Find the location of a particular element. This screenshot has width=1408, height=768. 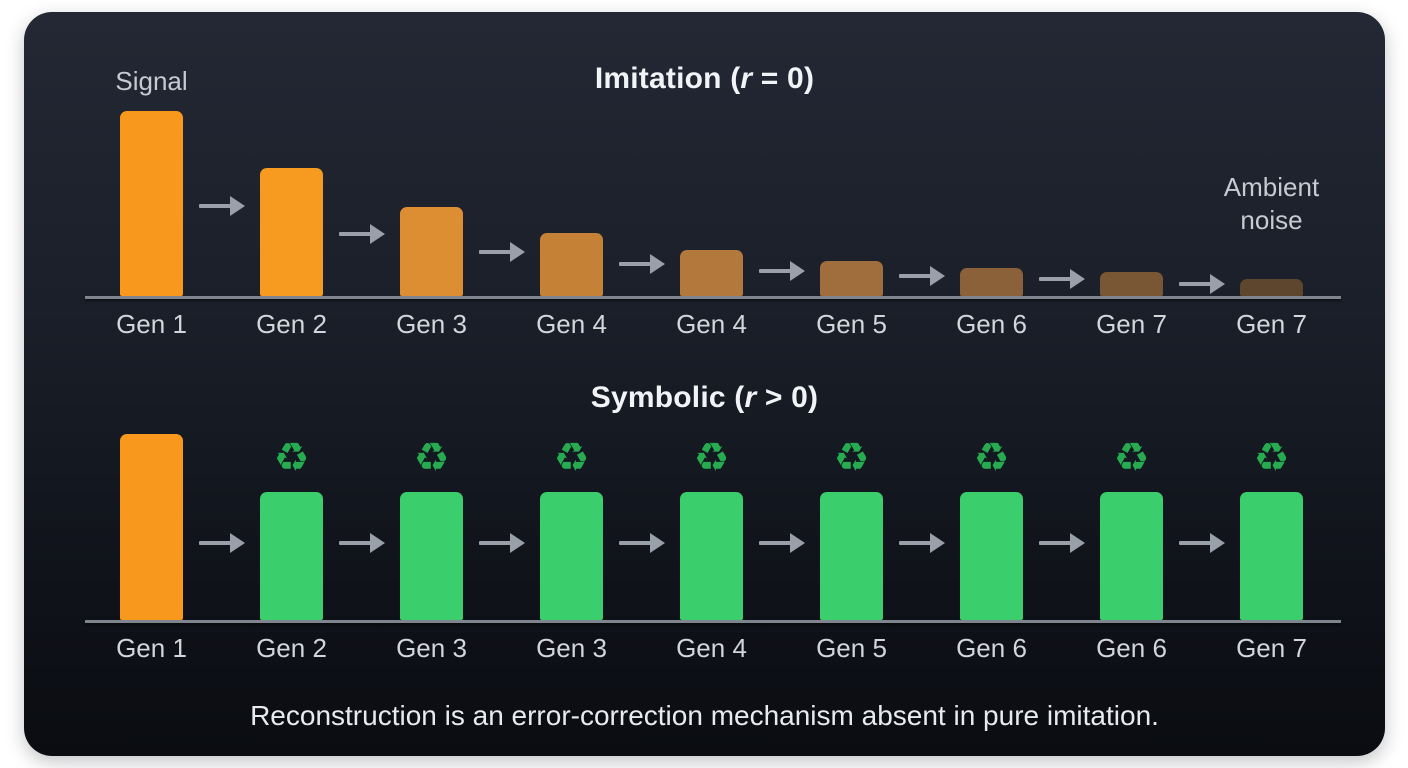

signal-label: Signal is located at coordinates (151, 81).